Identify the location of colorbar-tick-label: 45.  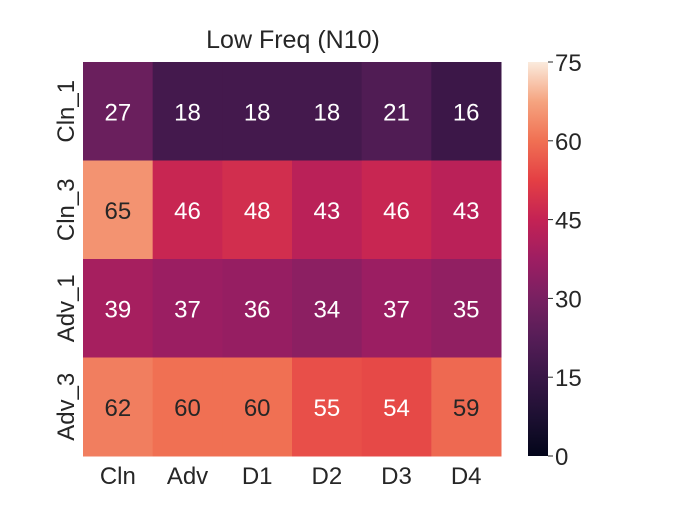
(568, 221).